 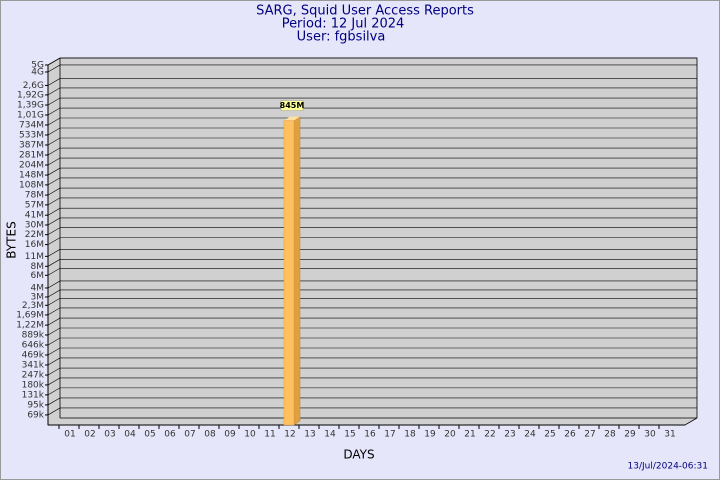 I want to click on x-tick-label: 03, so click(x=109, y=435).